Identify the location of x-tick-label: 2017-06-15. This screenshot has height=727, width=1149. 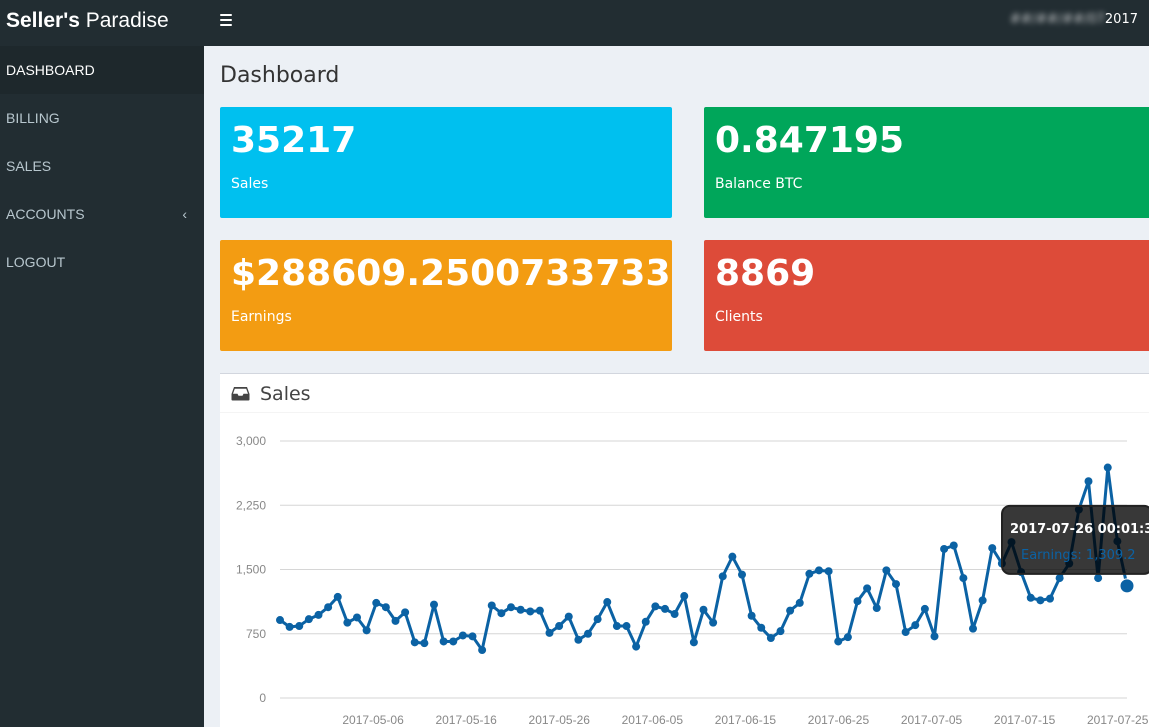
(746, 720).